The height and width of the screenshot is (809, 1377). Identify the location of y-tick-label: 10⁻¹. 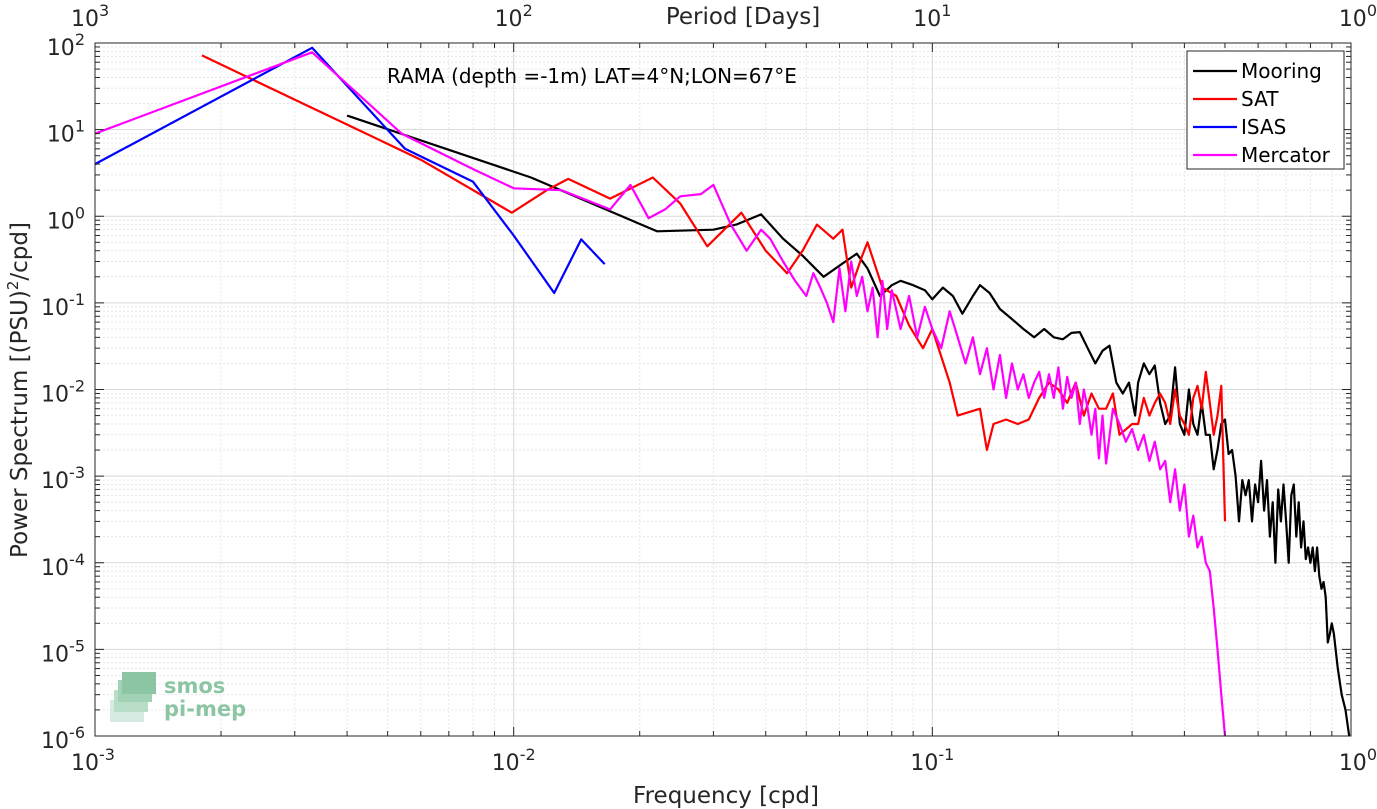
(63, 305).